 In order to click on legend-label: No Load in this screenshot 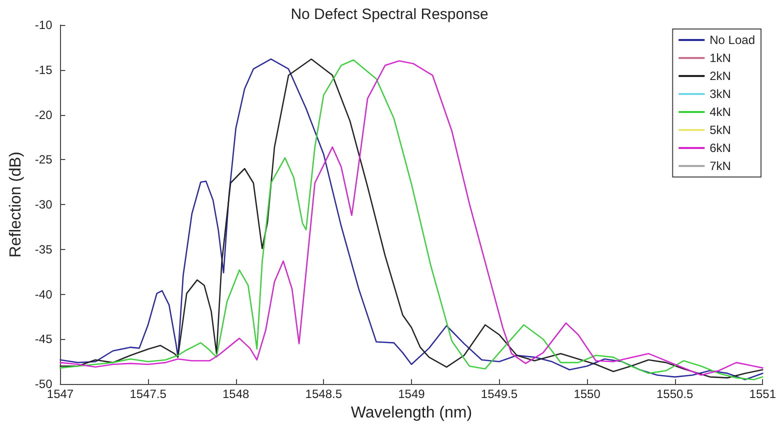, I will do `click(733, 40)`.